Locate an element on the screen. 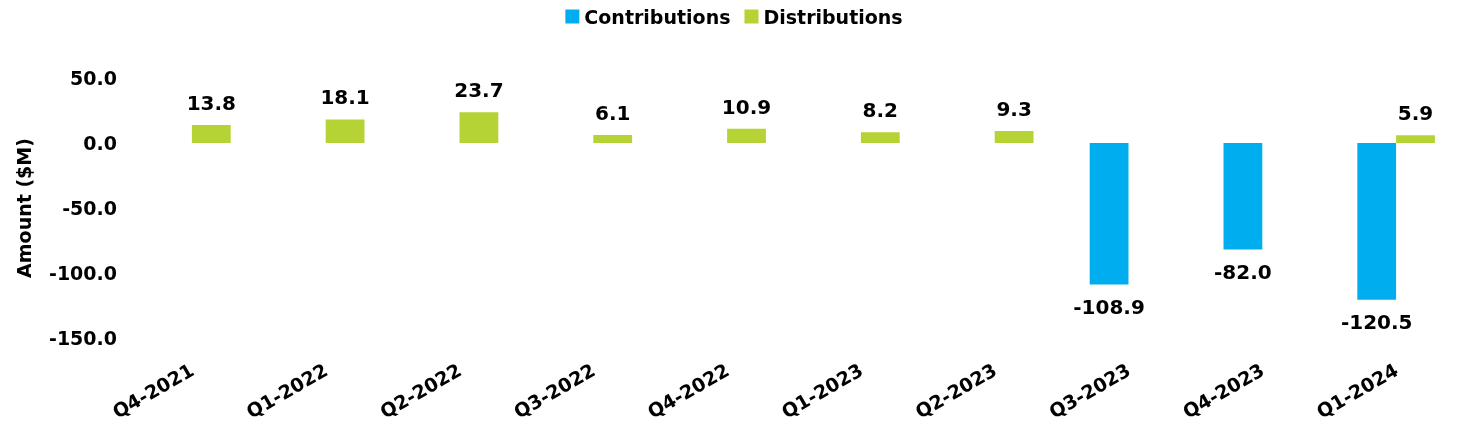 Image resolution: width=1468 pixels, height=445 pixels. data-label: 5.9 is located at coordinates (1415, 113).